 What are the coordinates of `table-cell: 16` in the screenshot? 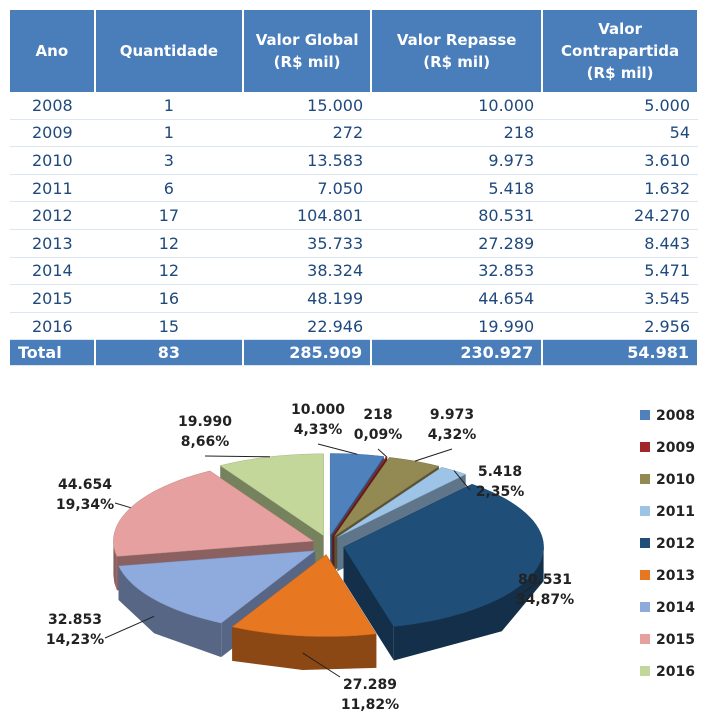 It's located at (169, 298).